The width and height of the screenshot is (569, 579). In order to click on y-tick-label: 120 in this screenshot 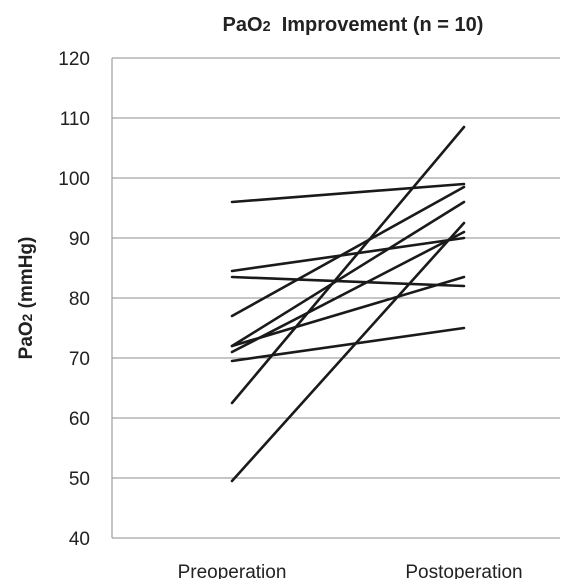, I will do `click(74, 59)`.